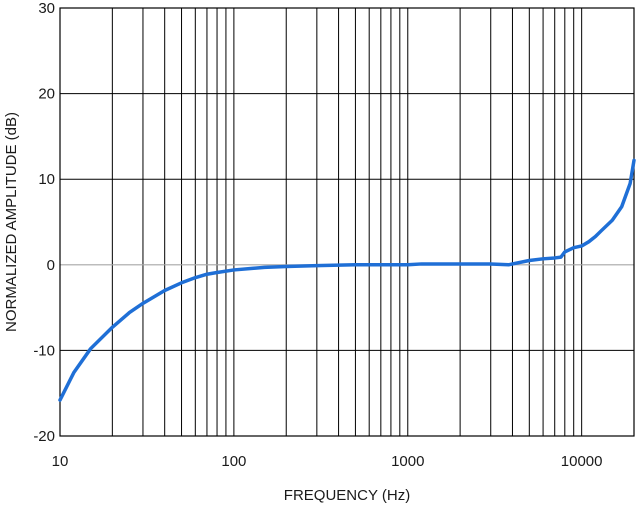  I want to click on x-tick-label: 100, so click(233, 461).